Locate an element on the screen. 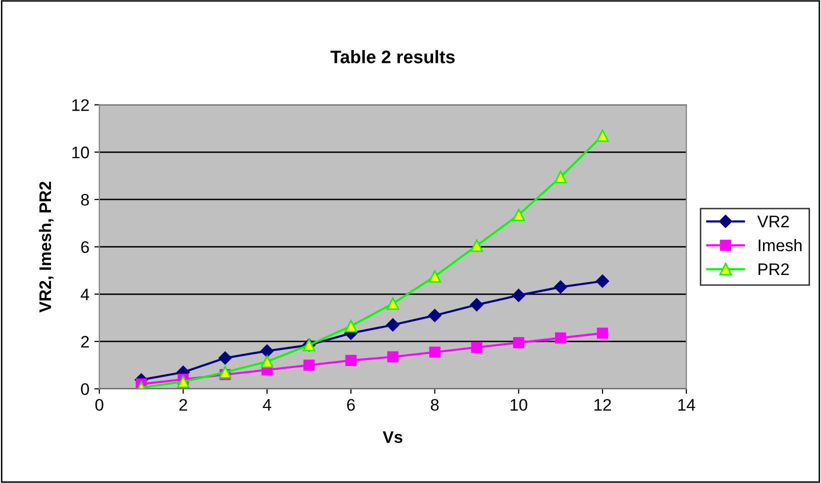 The image size is (821, 483). x-tick-label: 4 is located at coordinates (267, 405).